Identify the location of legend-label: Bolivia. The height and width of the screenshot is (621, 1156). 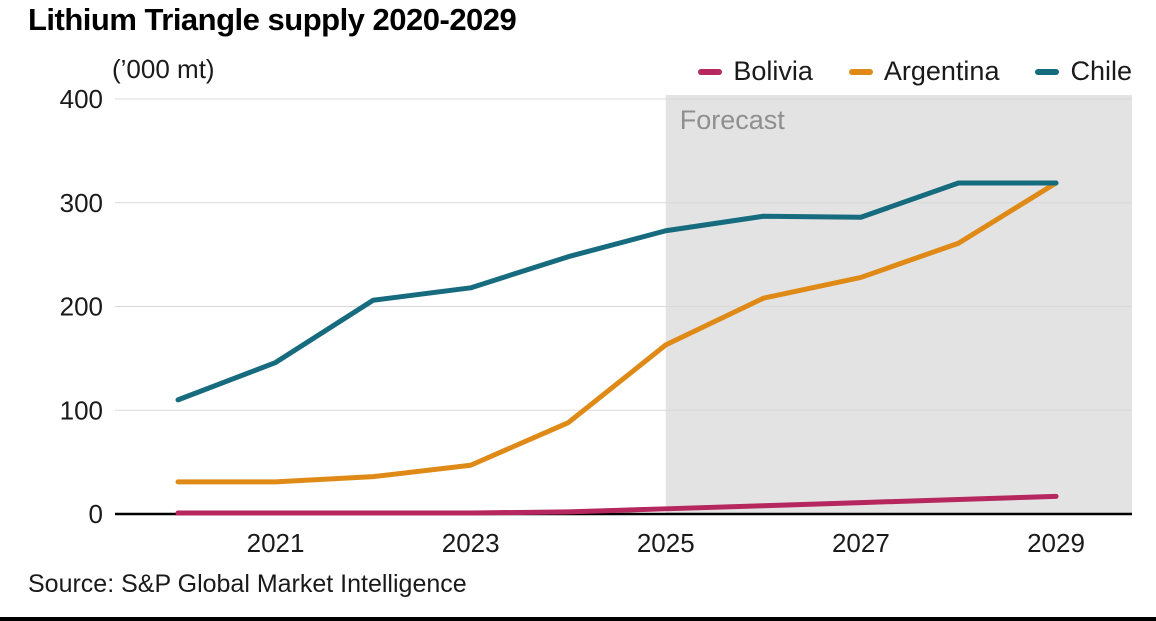
(773, 71).